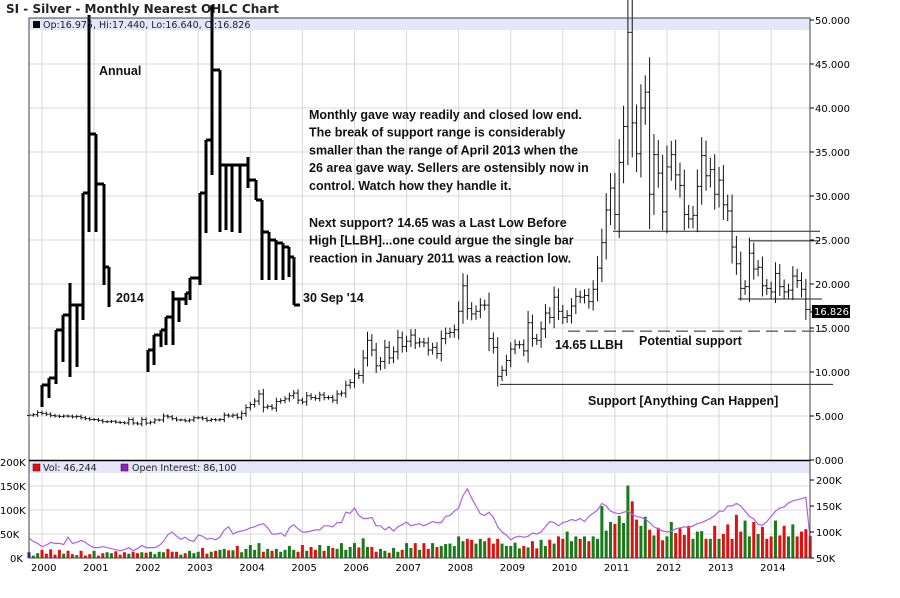 This screenshot has height=598, width=900. I want to click on volume-tick-label: 200K, so click(13, 463).